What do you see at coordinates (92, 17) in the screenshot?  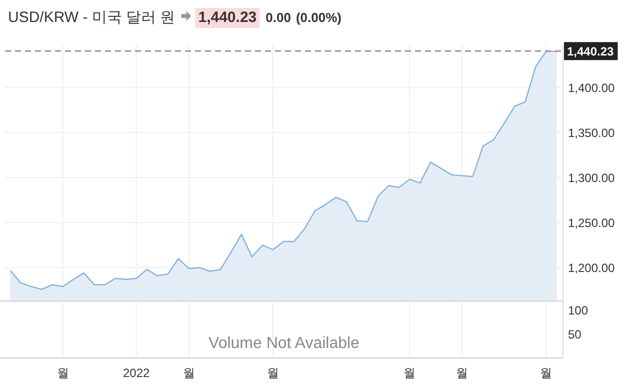 I see `chart-title: USD/KRW - 미국 달러 원` at bounding box center [92, 17].